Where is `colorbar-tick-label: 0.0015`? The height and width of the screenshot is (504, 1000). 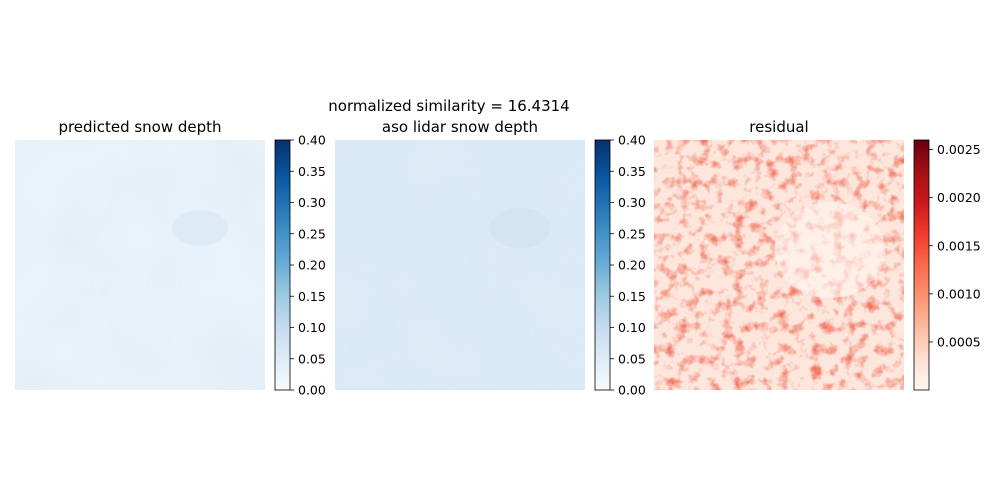
colorbar-tick-label: 0.0015 is located at coordinates (959, 245).